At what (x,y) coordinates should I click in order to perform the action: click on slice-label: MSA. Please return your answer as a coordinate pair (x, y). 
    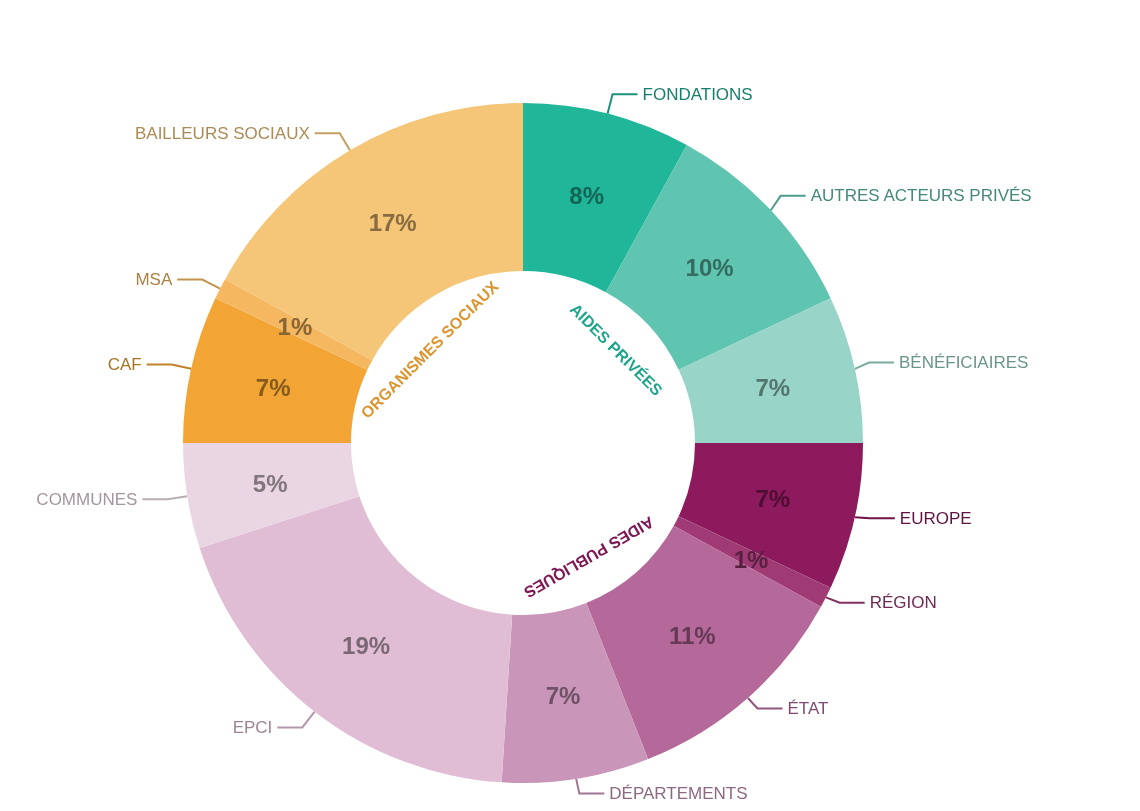
    Looking at the image, I should click on (154, 280).